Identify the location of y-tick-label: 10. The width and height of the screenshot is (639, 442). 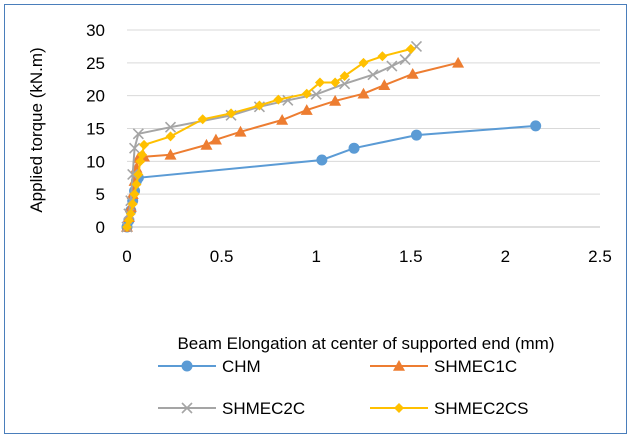
(95, 161).